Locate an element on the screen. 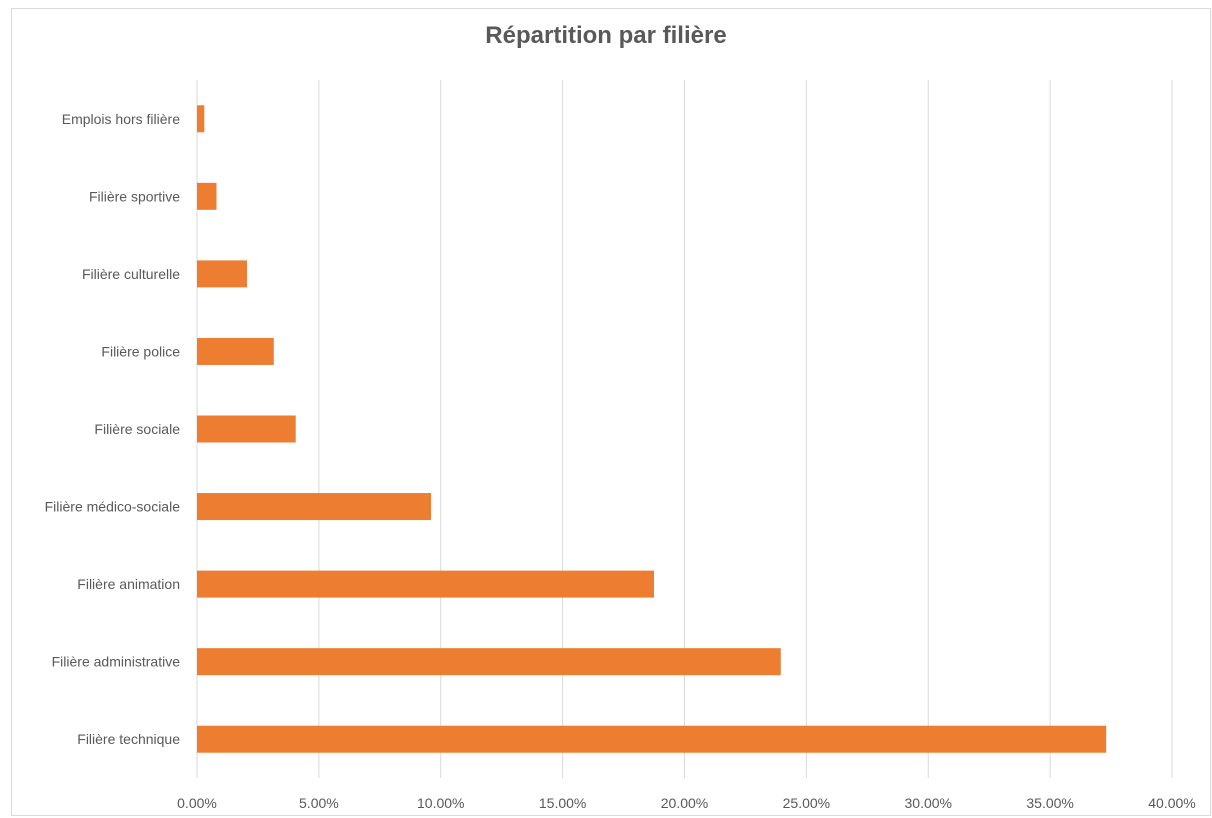 The image size is (1212, 818). category-label: Filière sociale is located at coordinates (137, 429).